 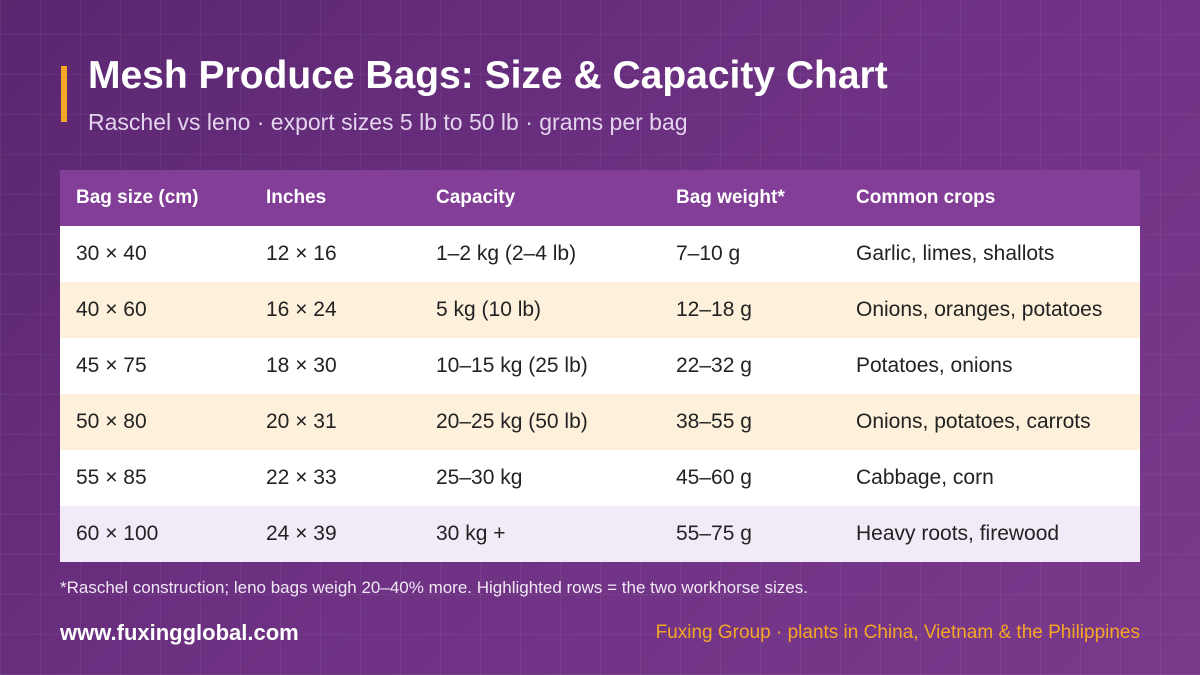 What do you see at coordinates (506, 253) in the screenshot?
I see `table-cell: 1–2 kg (2–4 lb)` at bounding box center [506, 253].